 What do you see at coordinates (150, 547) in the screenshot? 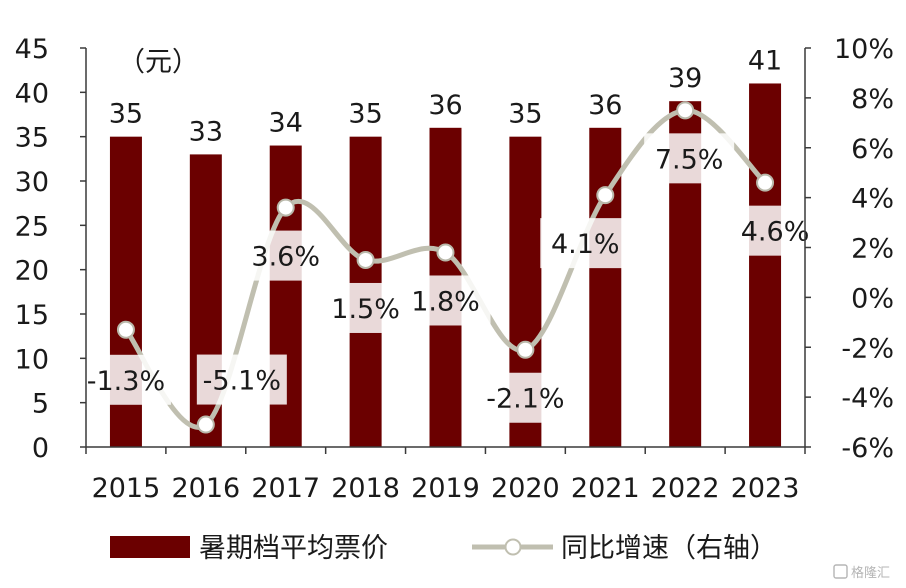
I see `legend-bar-swatch` at bounding box center [150, 547].